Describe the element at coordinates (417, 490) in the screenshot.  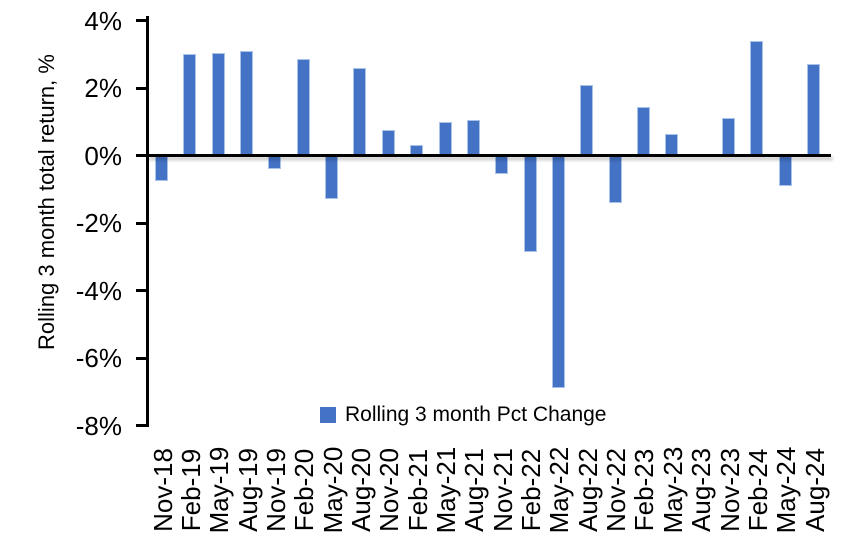
I see `x-tick-label: Feb-21` at that location.